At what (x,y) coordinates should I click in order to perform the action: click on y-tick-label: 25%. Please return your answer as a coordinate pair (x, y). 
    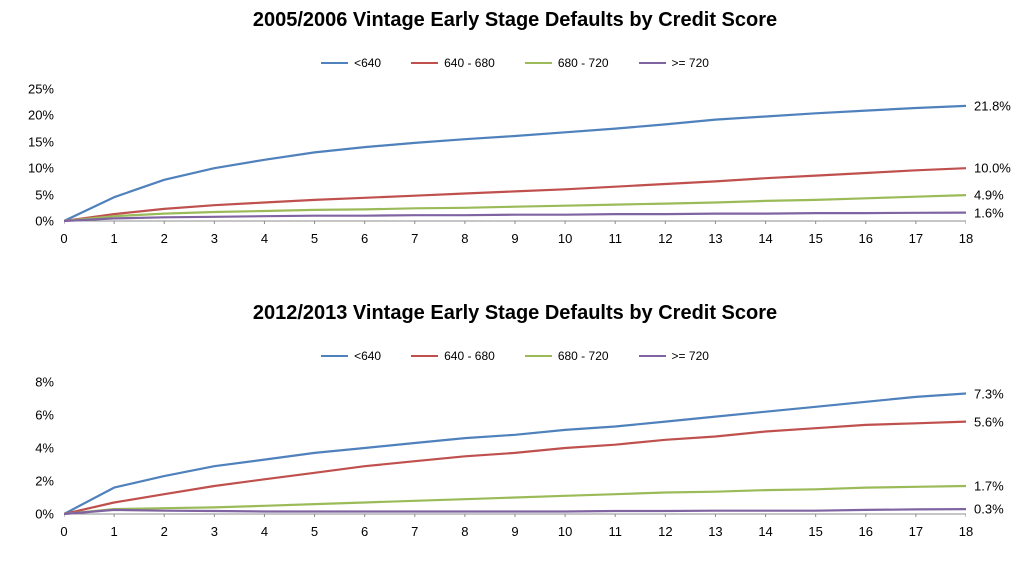
    Looking at the image, I should click on (40, 89).